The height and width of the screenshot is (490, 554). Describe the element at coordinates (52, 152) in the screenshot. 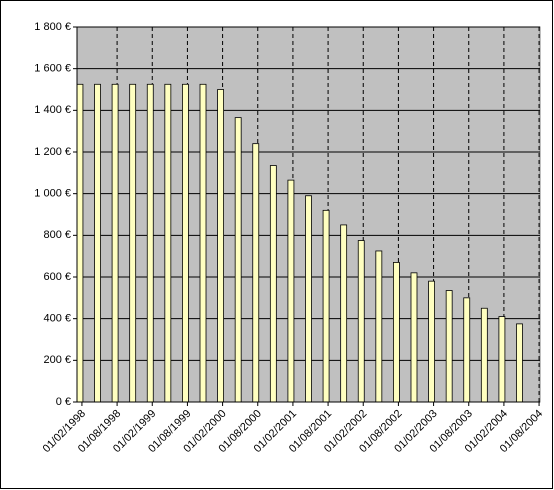

I see `y-tick-label: 1 200 €` at that location.